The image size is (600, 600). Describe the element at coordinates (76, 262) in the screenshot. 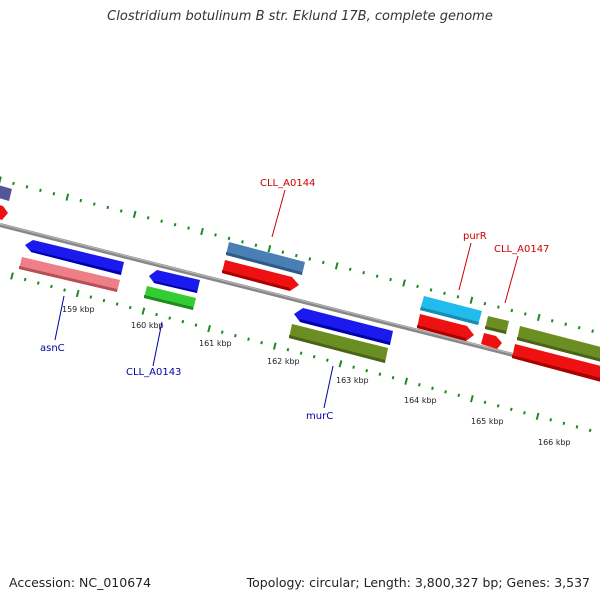

I see `gene-blue-asnc-region-shade` at that location.